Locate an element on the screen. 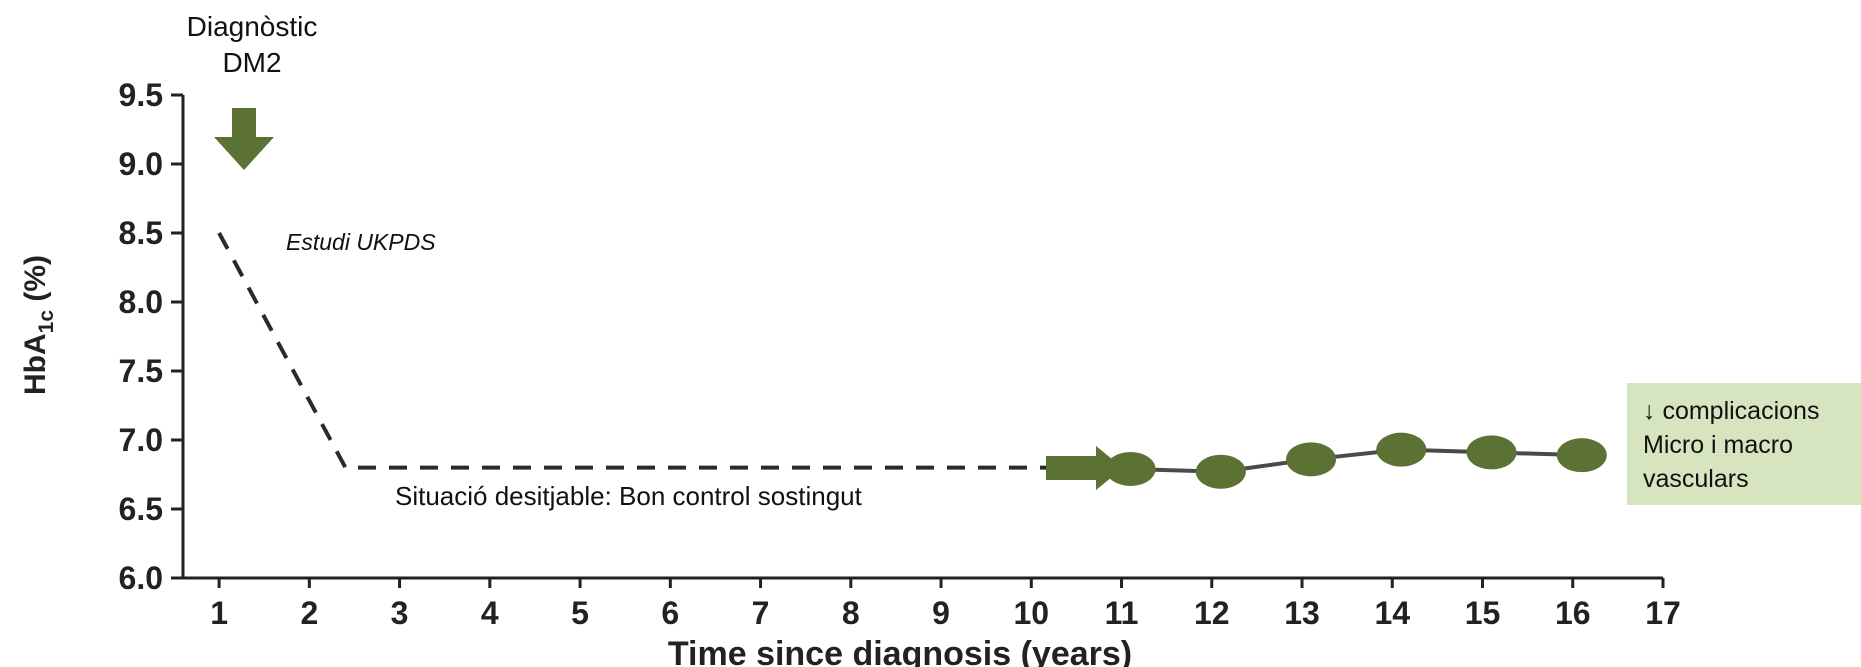 Image resolution: width=1861 pixels, height=667 pixels. x-tick-label: 4 is located at coordinates (490, 613).